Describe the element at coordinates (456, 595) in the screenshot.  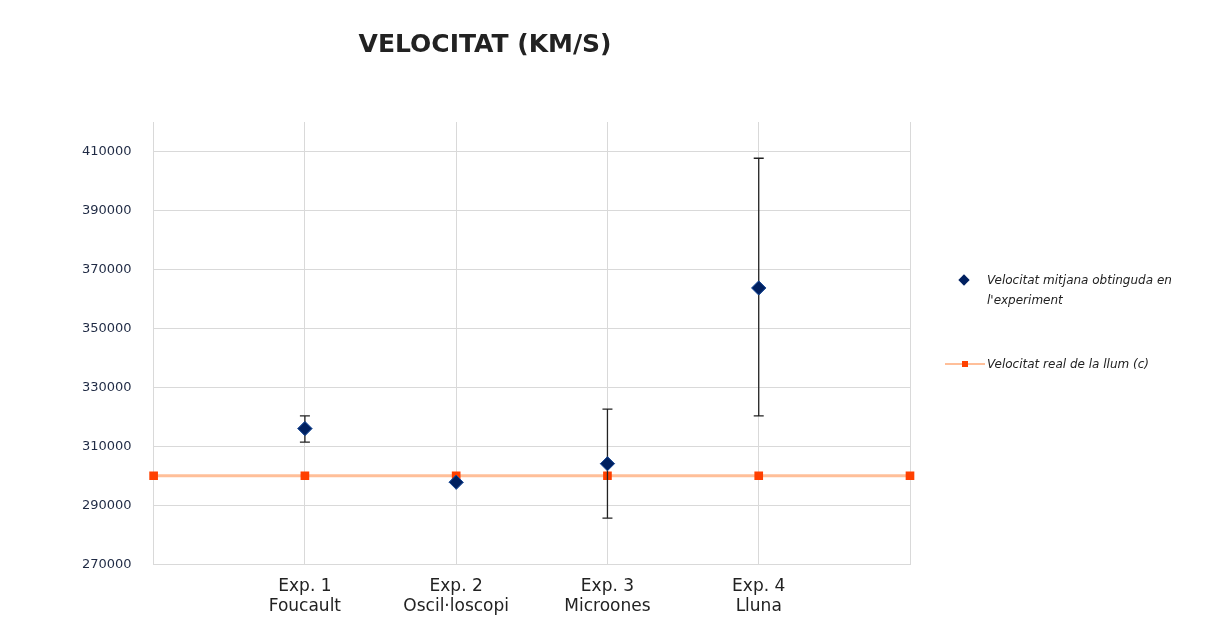
I see `x-tick-label: Exp. 2 Oscil·loscopi` at that location.